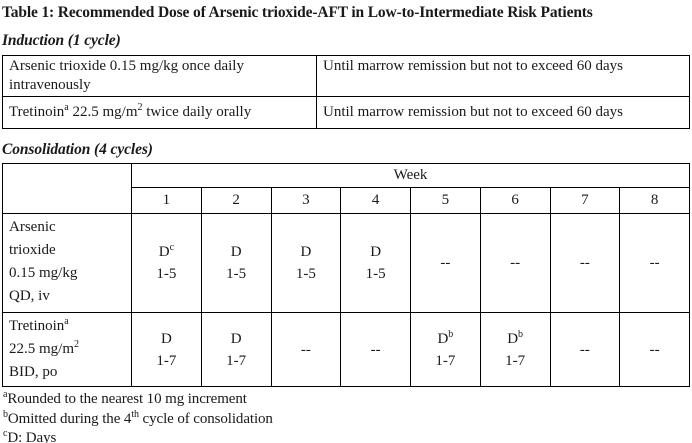 This screenshot has height=443, width=692. What do you see at coordinates (103, 111) in the screenshot?
I see `tretinoin-dose: 22.5 mg/m` at bounding box center [103, 111].